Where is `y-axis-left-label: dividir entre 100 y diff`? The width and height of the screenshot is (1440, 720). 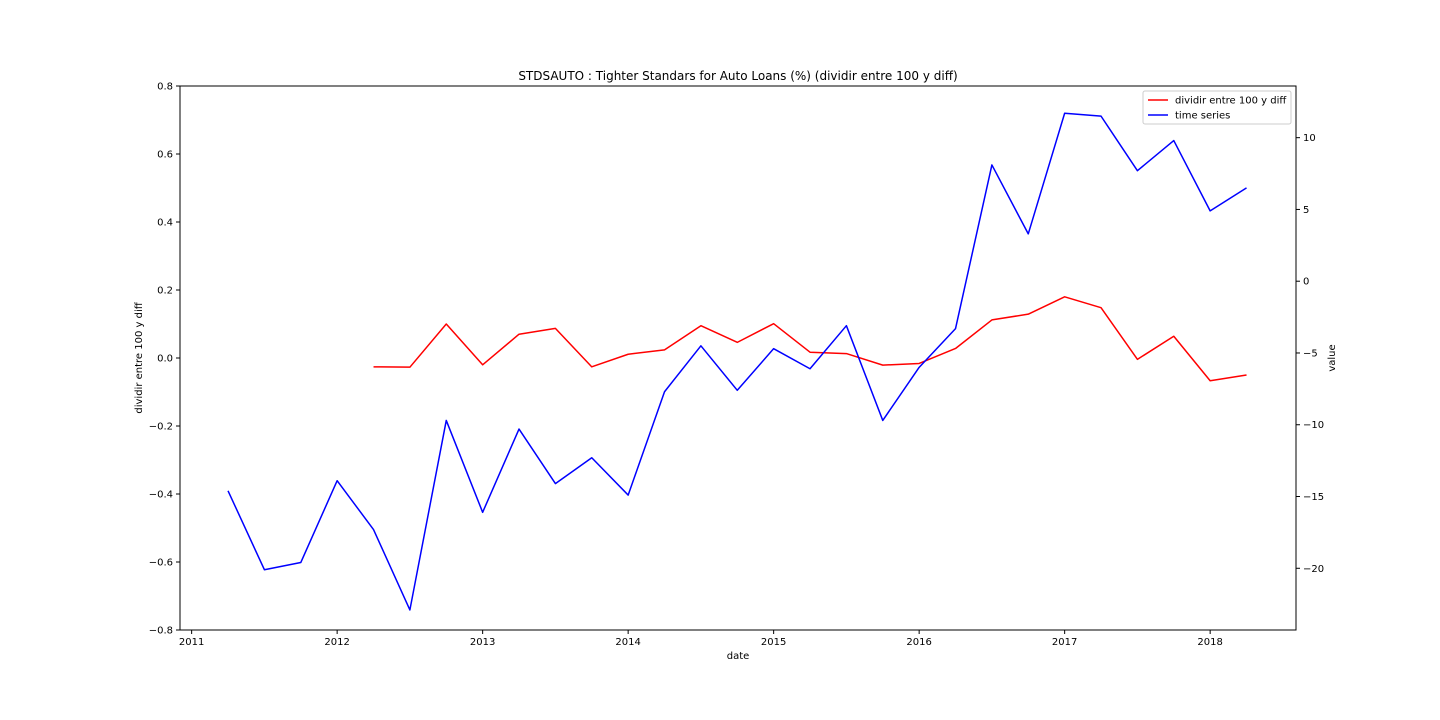
y-axis-left-label: dividir entre 100 y diff is located at coordinates (139, 357).